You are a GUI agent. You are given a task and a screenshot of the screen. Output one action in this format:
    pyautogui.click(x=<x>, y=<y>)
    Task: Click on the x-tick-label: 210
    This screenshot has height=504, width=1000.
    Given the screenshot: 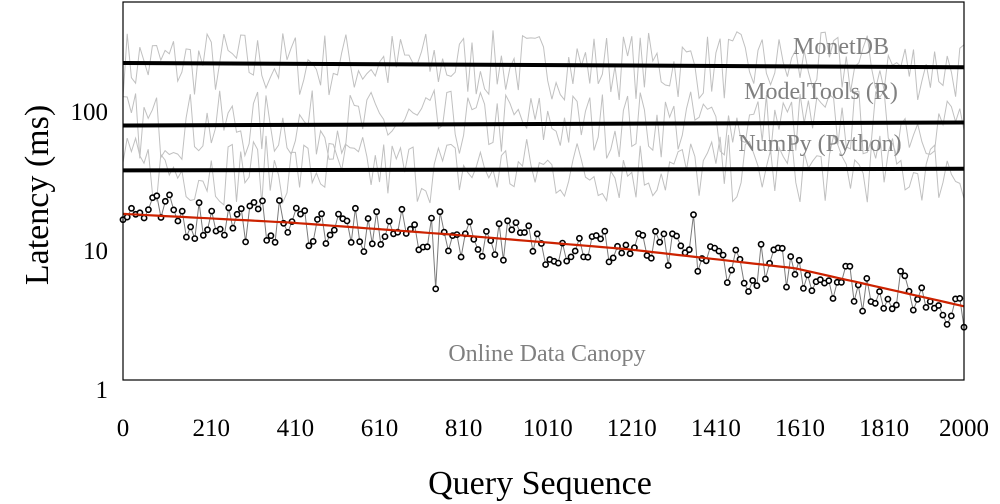 What is the action you would take?
    pyautogui.click(x=212, y=428)
    